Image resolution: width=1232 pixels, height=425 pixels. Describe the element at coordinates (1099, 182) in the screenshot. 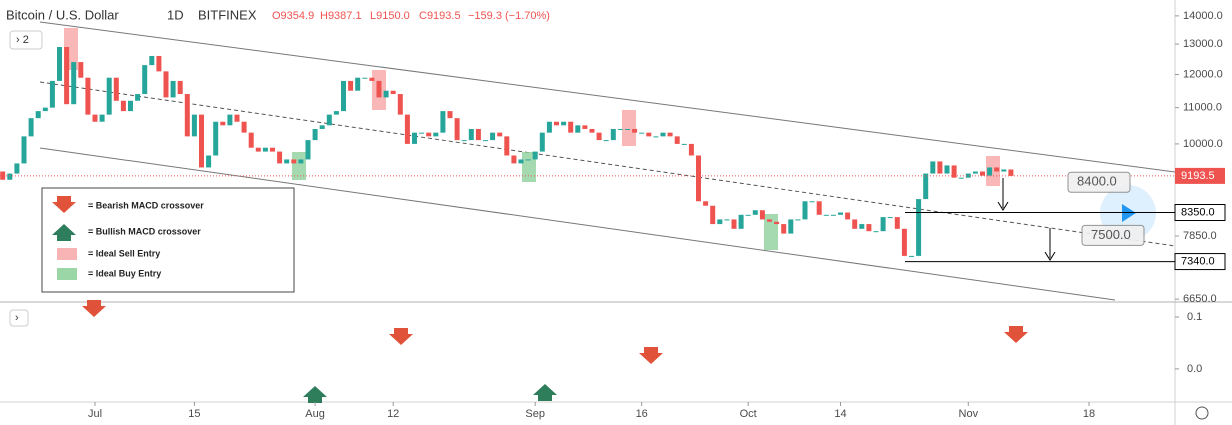

I see `callout` at that location.